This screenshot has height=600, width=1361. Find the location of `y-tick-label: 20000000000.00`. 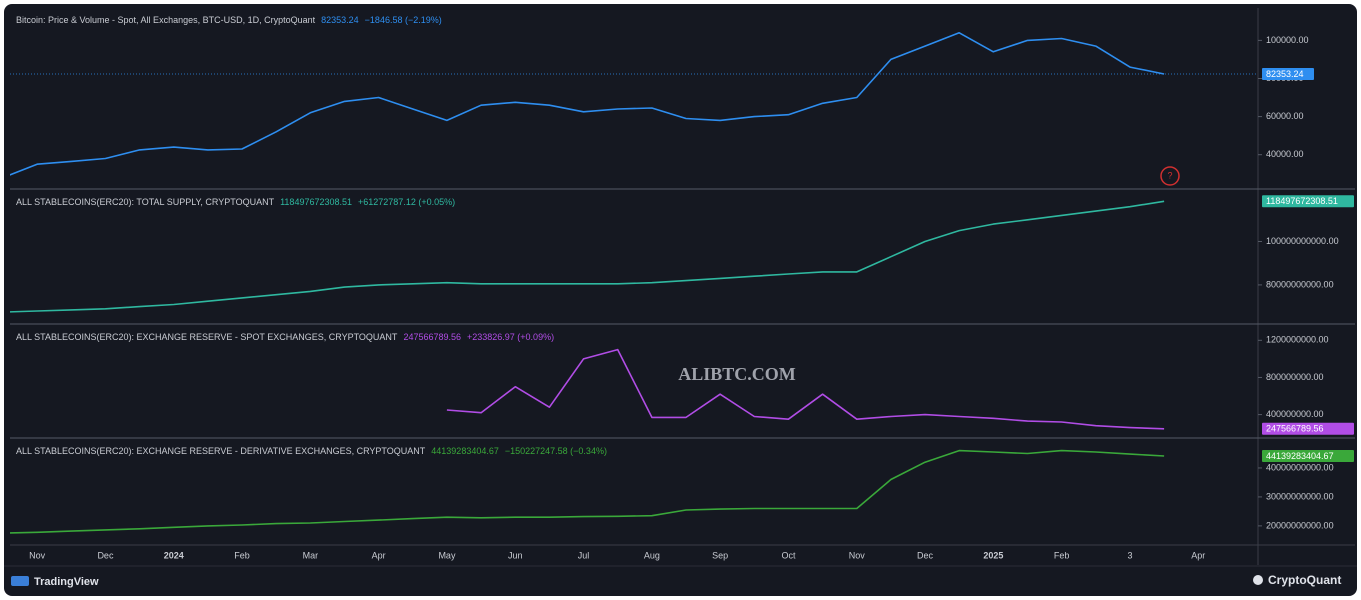

y-tick-label: 20000000000.00 is located at coordinates (1300, 525).